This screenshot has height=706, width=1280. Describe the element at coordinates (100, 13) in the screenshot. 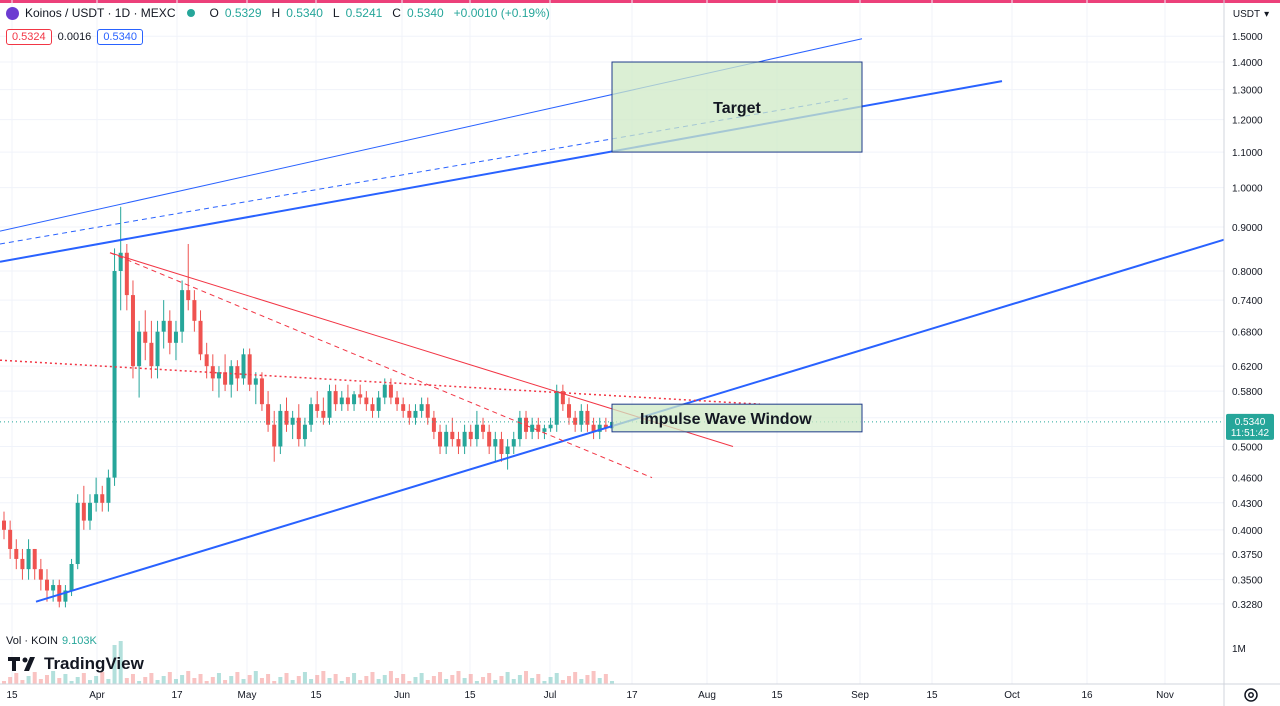

I see `symbol-title: Koinos / USDT · 1D · MEXC` at that location.